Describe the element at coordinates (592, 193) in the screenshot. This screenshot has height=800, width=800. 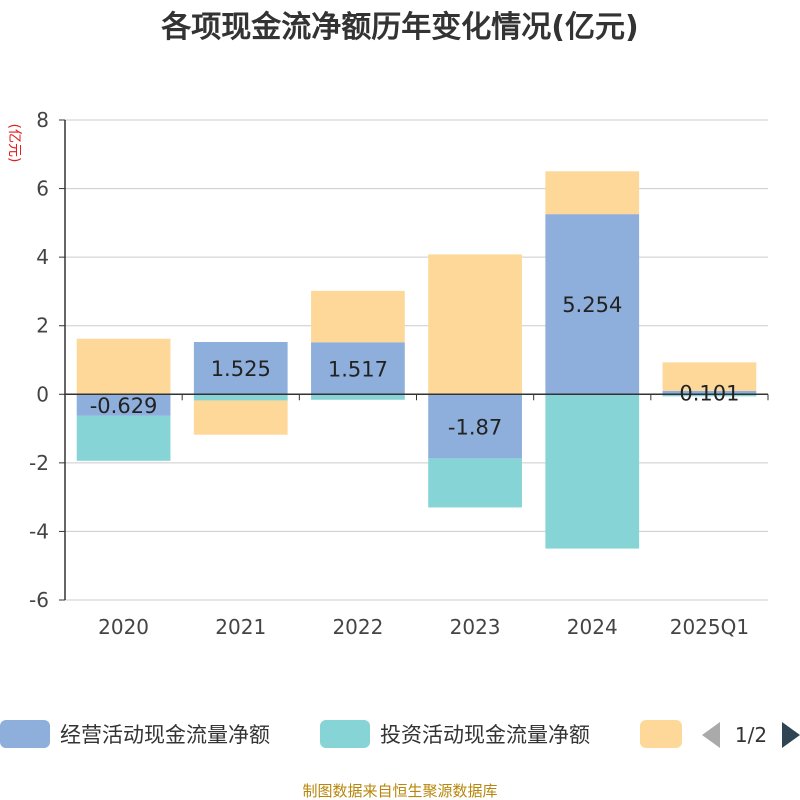
I see `bar-series2-2024` at that location.